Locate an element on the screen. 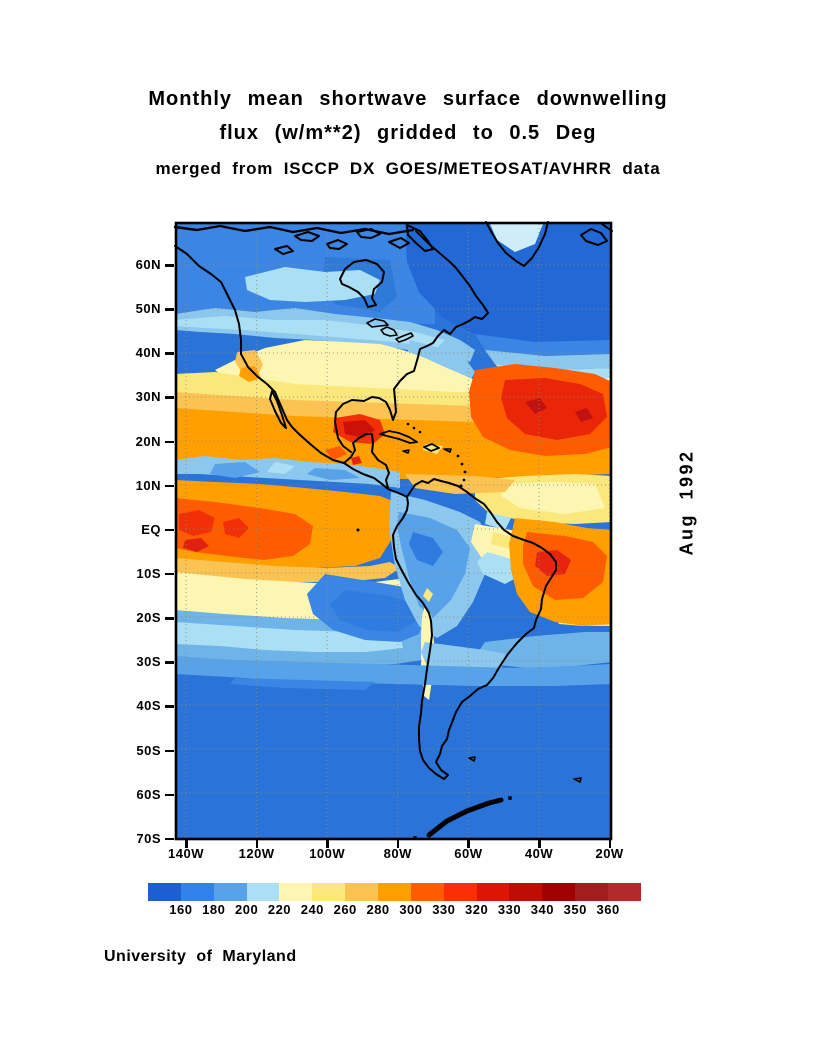 Image resolution: width=816 pixels, height=1056 pixels. colorbar-label: 360 is located at coordinates (608, 909).